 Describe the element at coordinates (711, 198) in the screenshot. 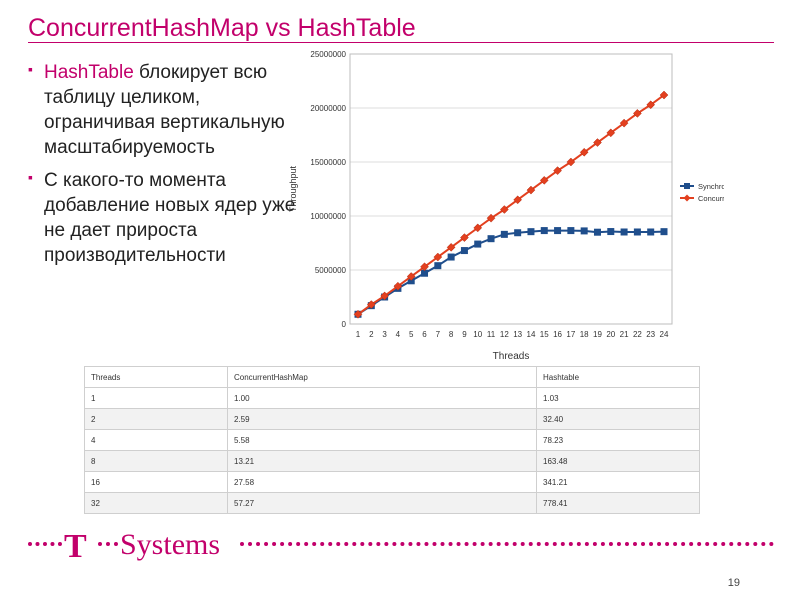

I see `legend-label: ConcurrentHashMap` at that location.